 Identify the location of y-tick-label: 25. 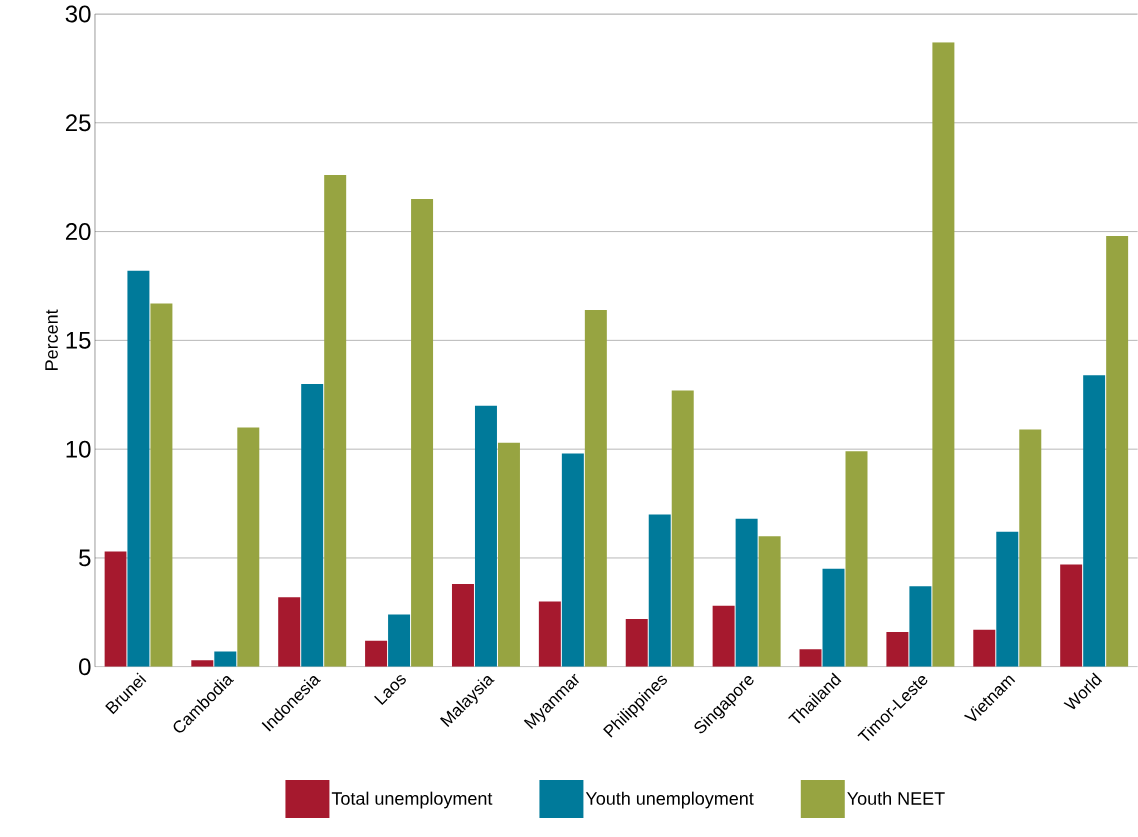
(78, 123).